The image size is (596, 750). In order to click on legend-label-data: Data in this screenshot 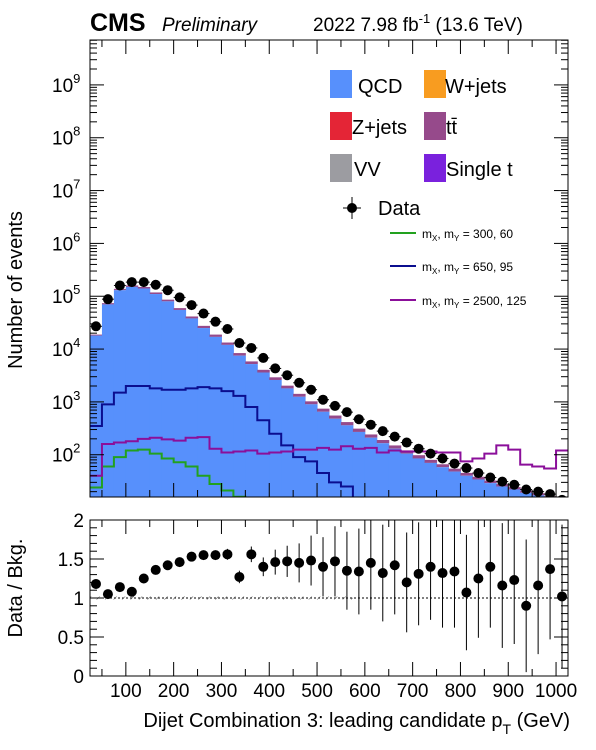, I will do `click(399, 209)`.